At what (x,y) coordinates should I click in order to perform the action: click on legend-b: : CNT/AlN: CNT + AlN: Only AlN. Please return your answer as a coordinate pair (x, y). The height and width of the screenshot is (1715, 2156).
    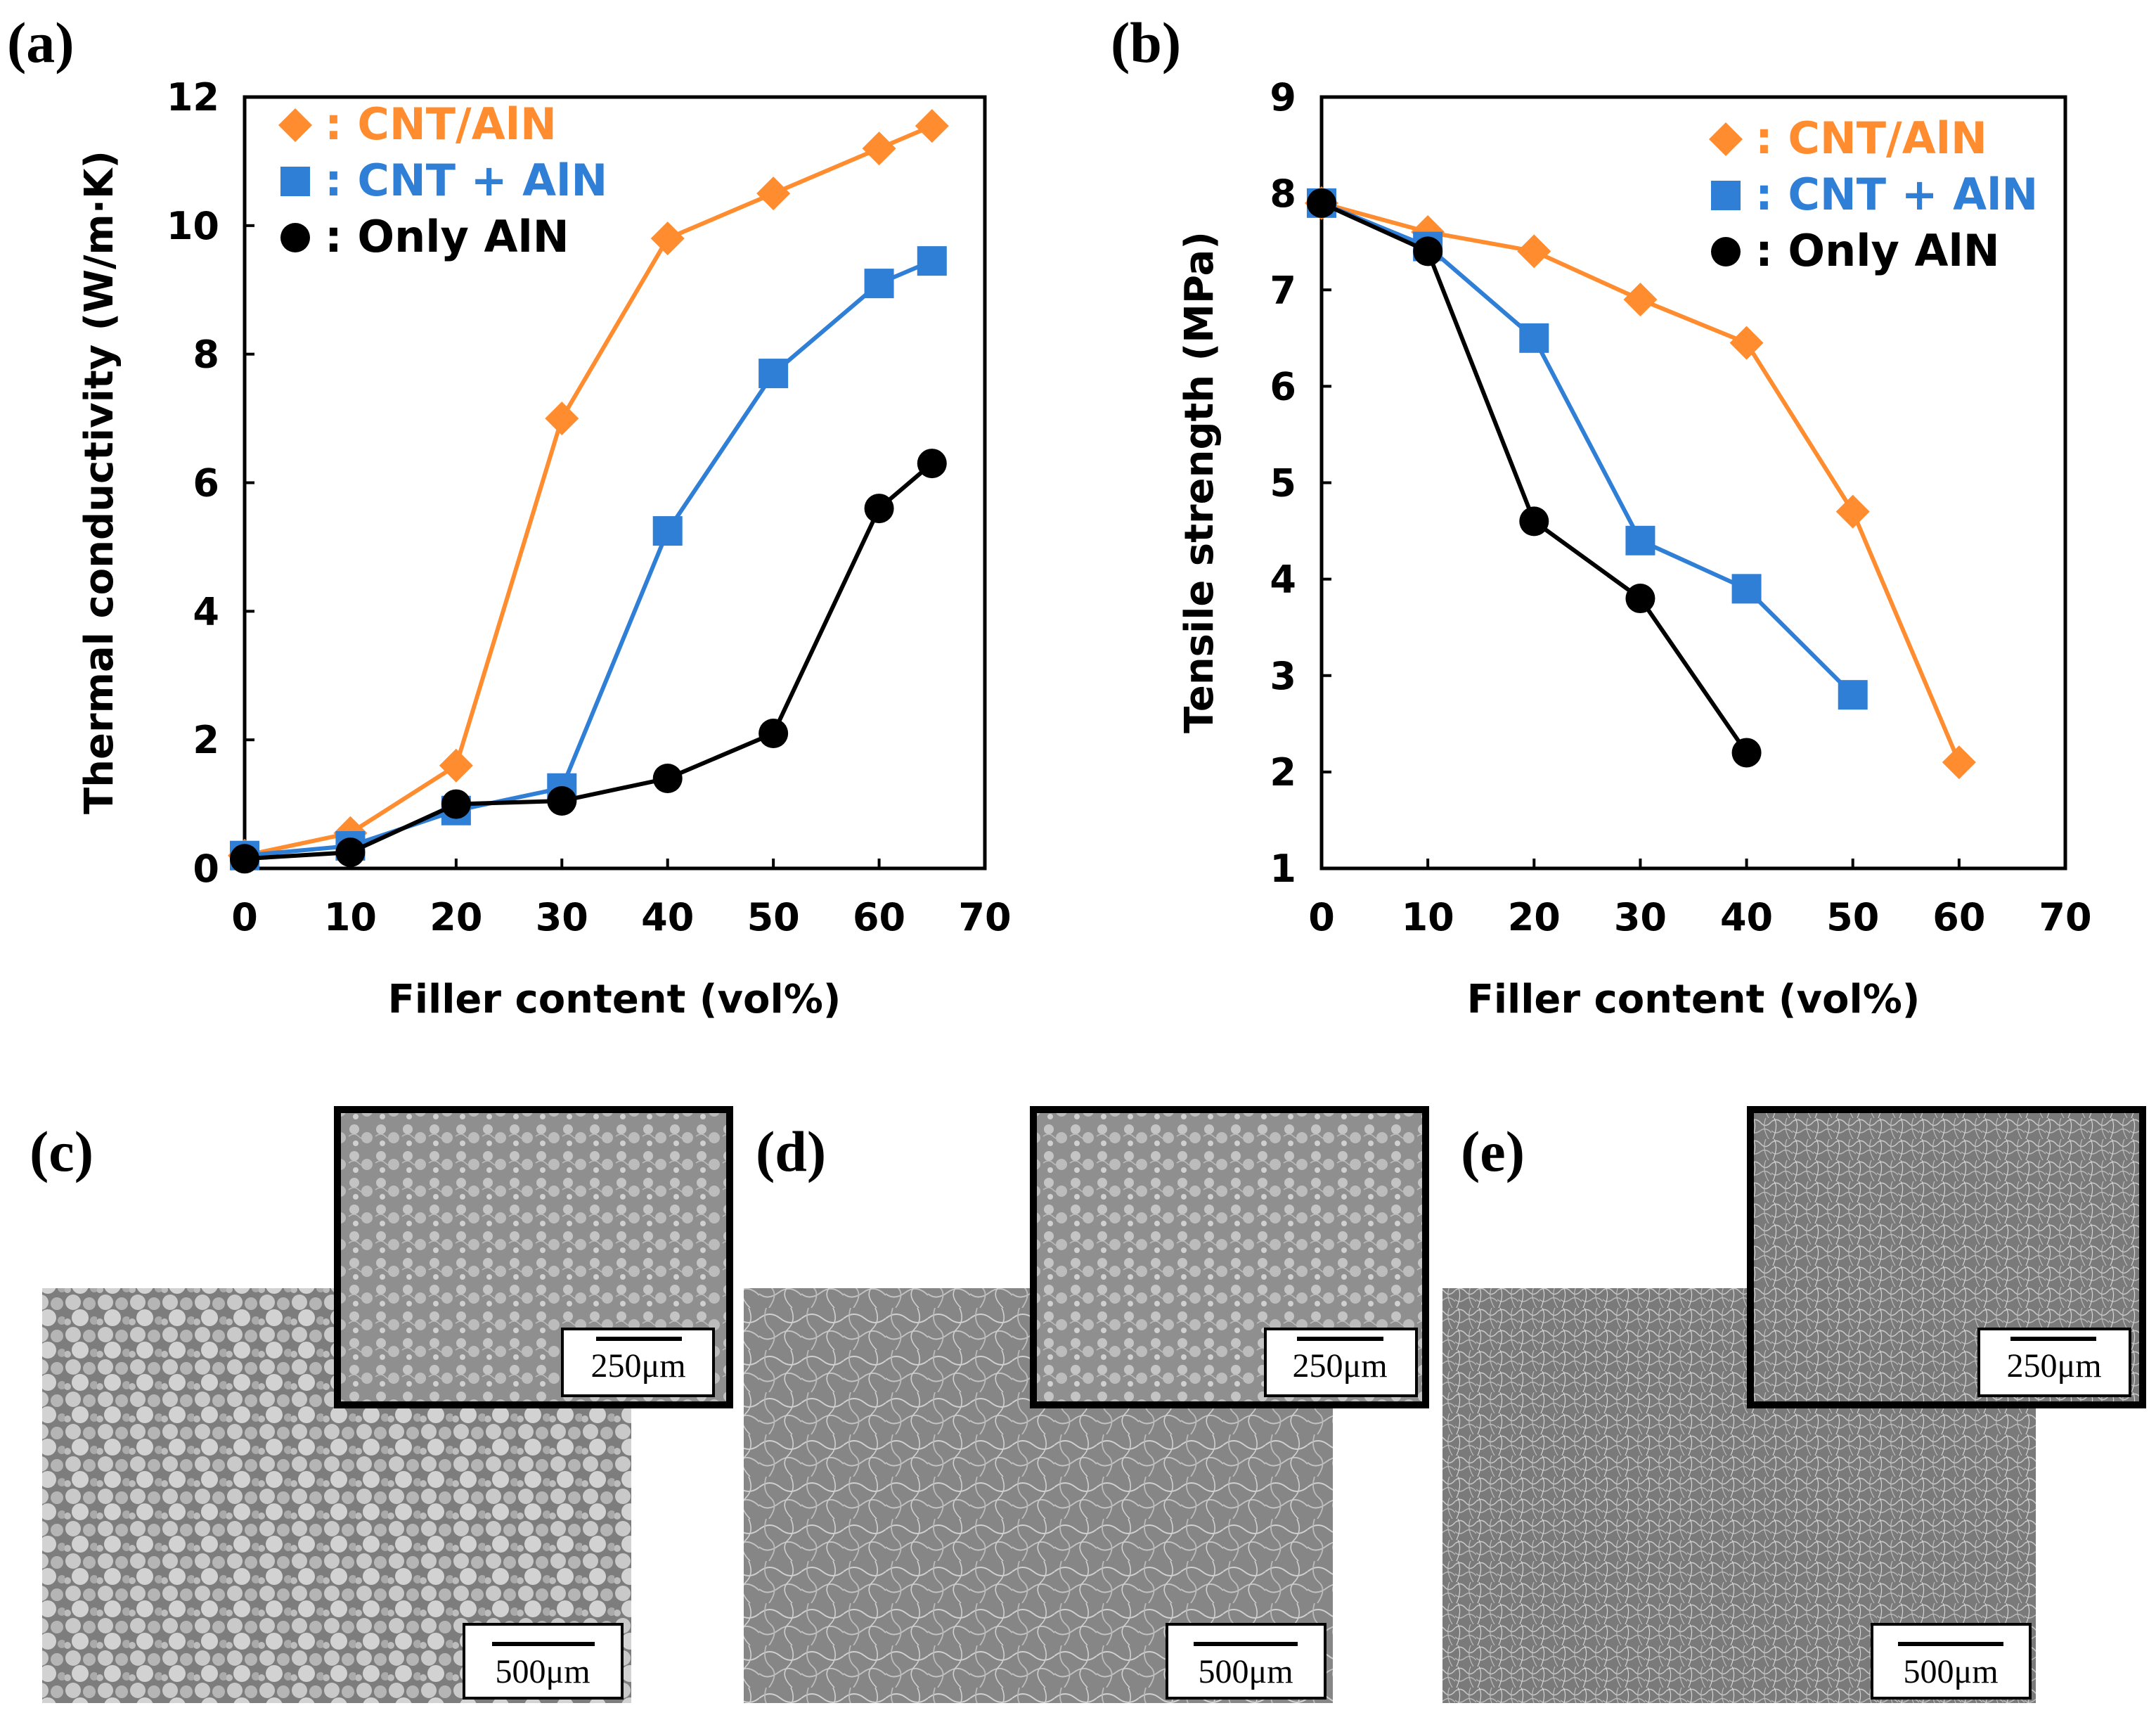
    Looking at the image, I should click on (1873, 195).